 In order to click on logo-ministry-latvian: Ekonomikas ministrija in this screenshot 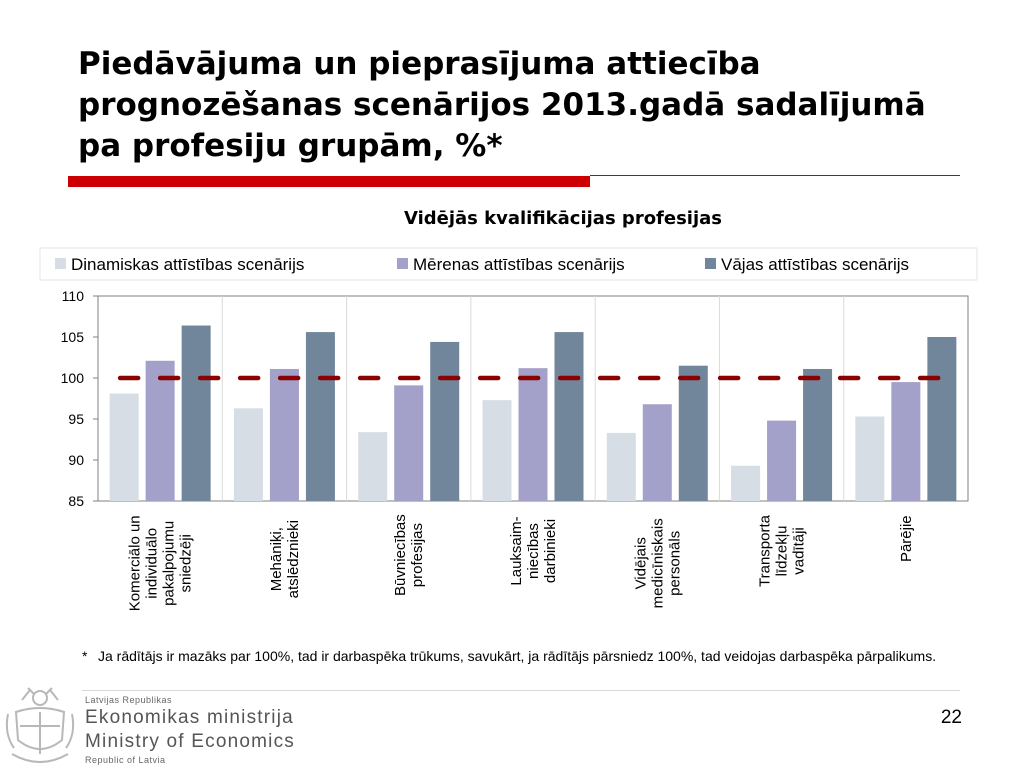, I will do `click(189, 717)`.